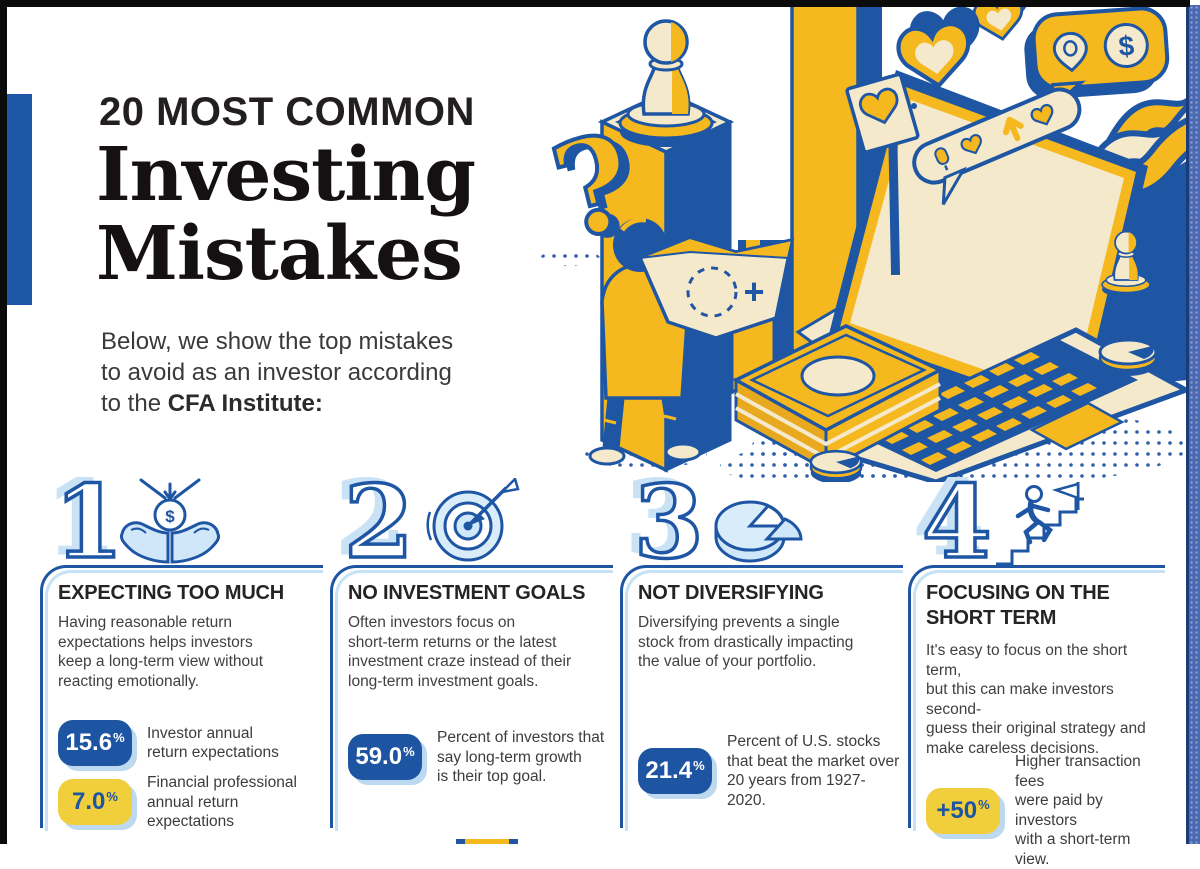 Image resolution: width=1200 pixels, height=869 pixels. Describe the element at coordinates (691, 341) in the screenshot. I see `map-reader-person: +` at that location.